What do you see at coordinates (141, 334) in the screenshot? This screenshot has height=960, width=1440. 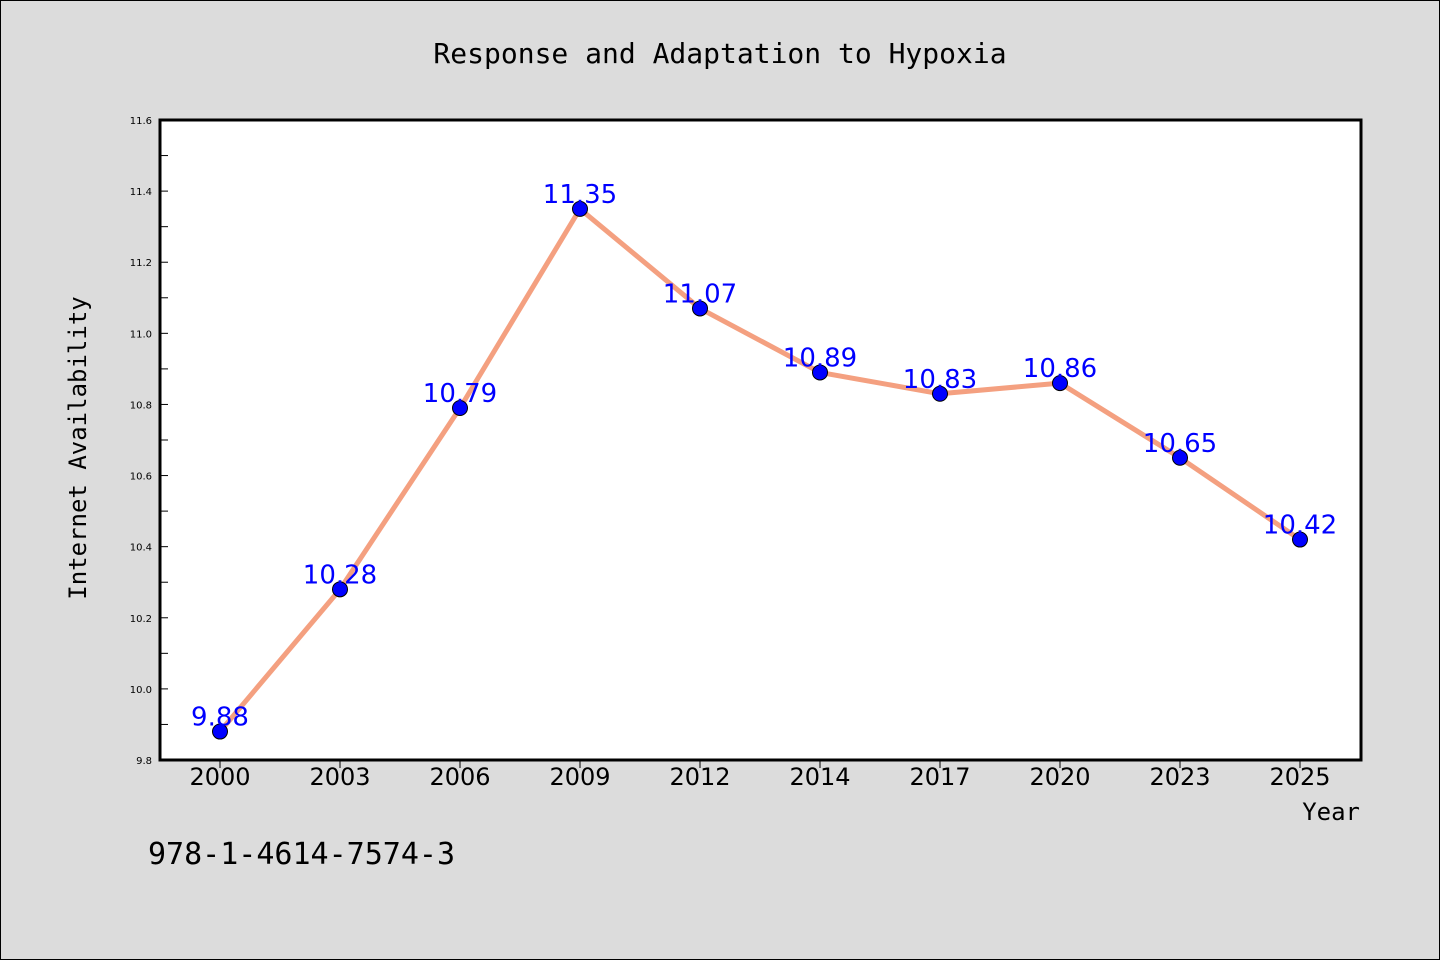 I see `y-tick-label: 11.0` at bounding box center [141, 334].